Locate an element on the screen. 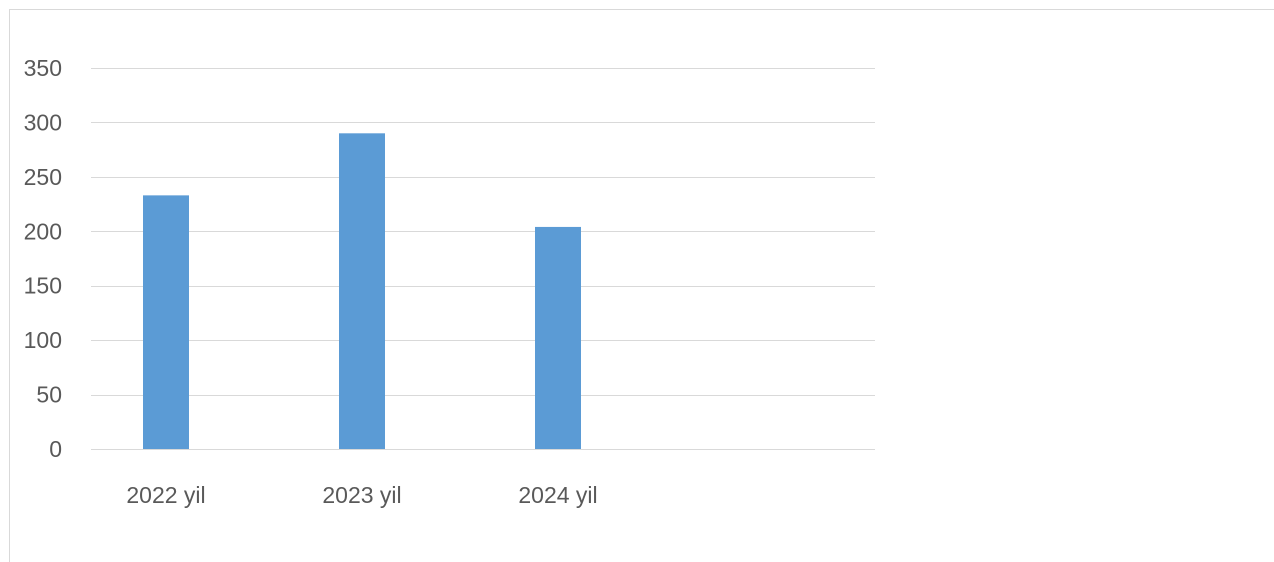  y-tick-label: 250 is located at coordinates (43, 177).